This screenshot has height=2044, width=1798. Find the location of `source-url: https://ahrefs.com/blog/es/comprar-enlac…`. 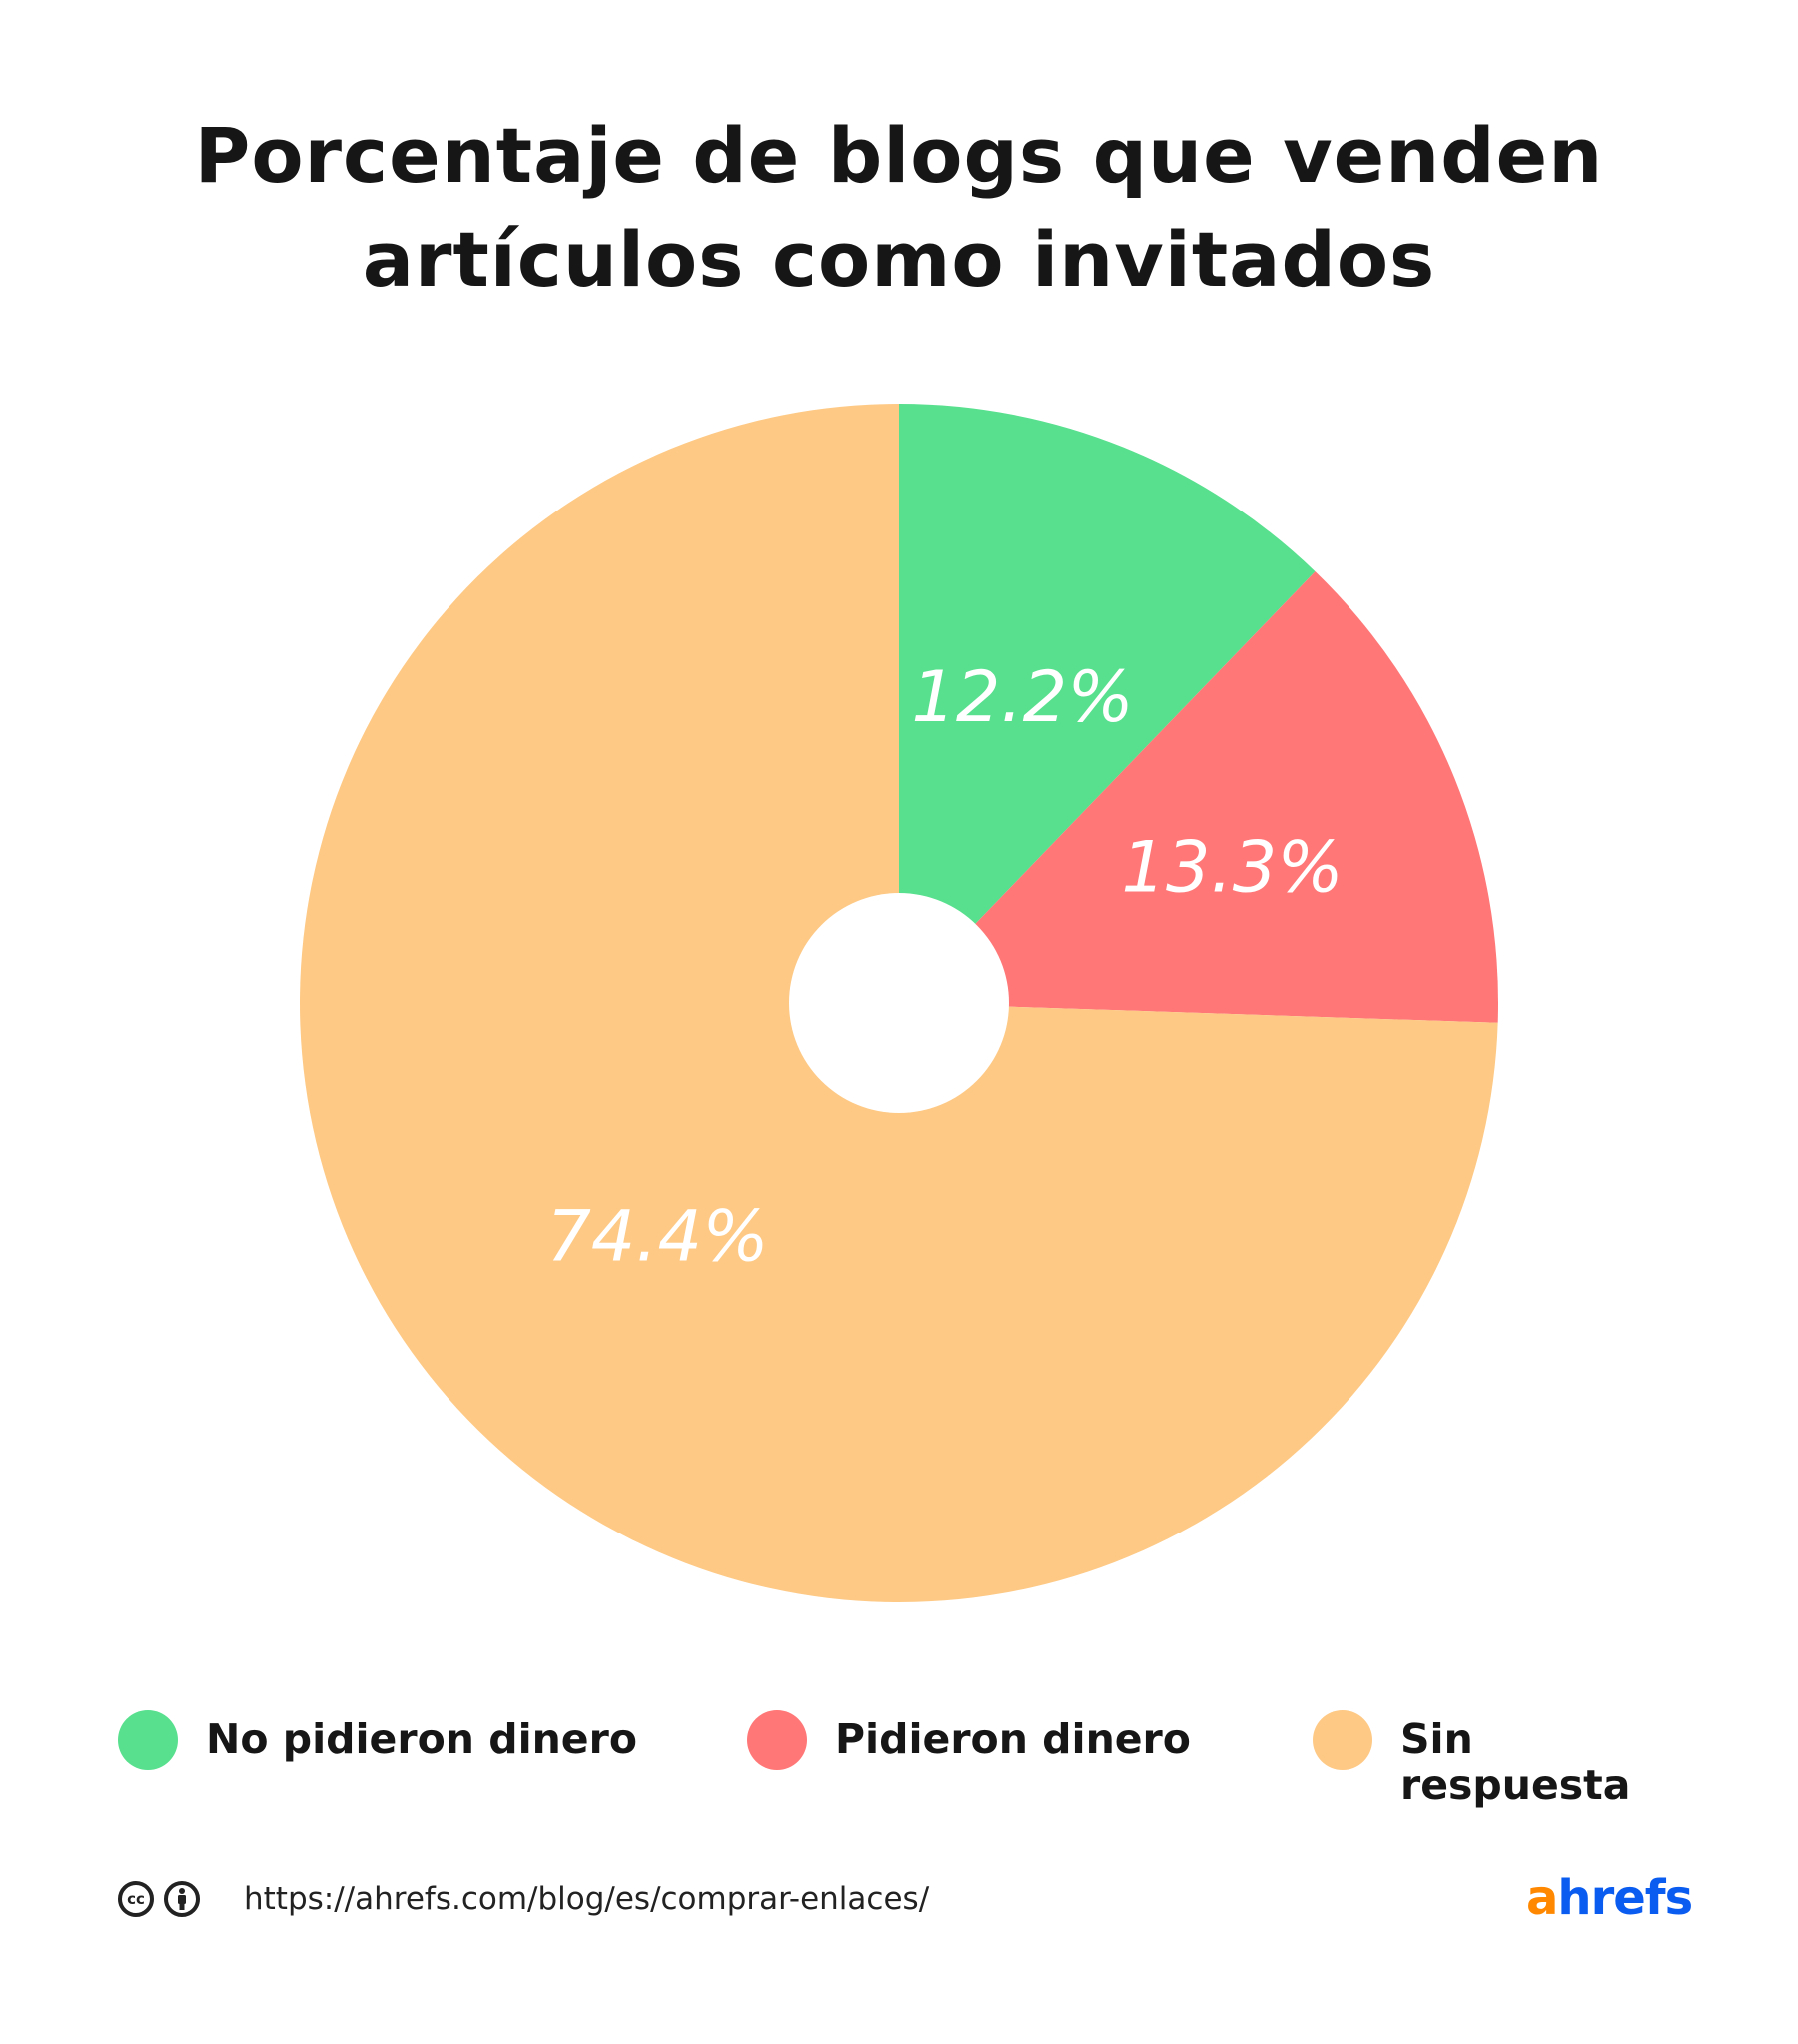

source-url: https://ahrefs.com/blog/es/comprar-enlac… is located at coordinates (587, 1899).